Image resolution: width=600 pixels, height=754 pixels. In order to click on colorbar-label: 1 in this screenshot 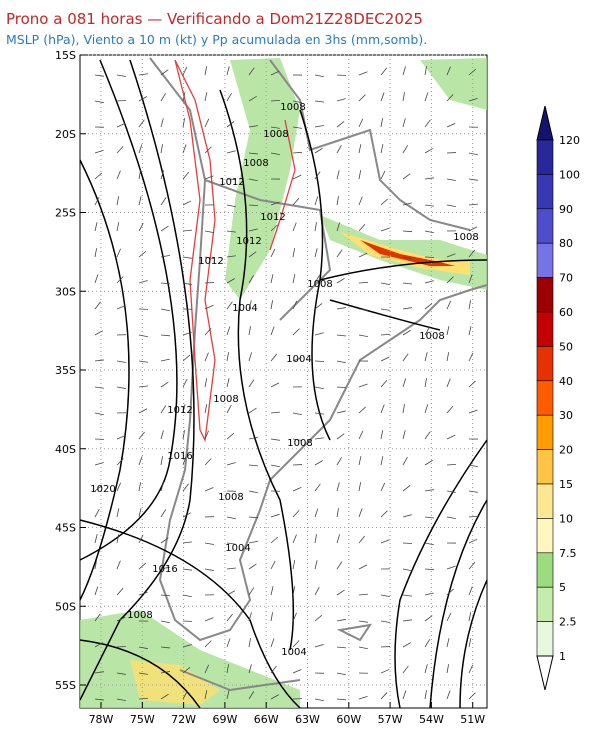, I will do `click(562, 656)`.